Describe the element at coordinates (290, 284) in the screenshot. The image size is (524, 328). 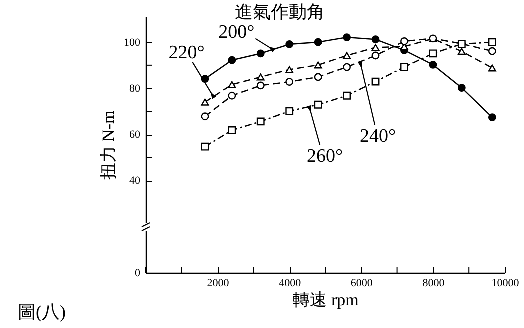
I see `x-tick-label: 4000` at that location.